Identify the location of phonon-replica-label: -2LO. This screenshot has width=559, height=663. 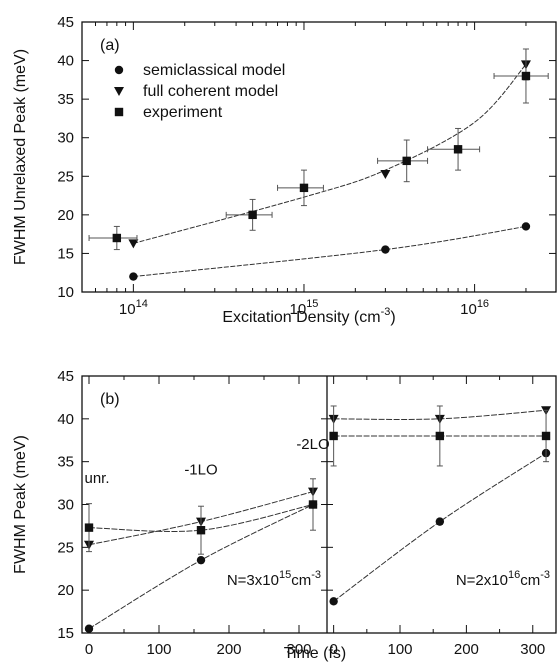
(312, 444).